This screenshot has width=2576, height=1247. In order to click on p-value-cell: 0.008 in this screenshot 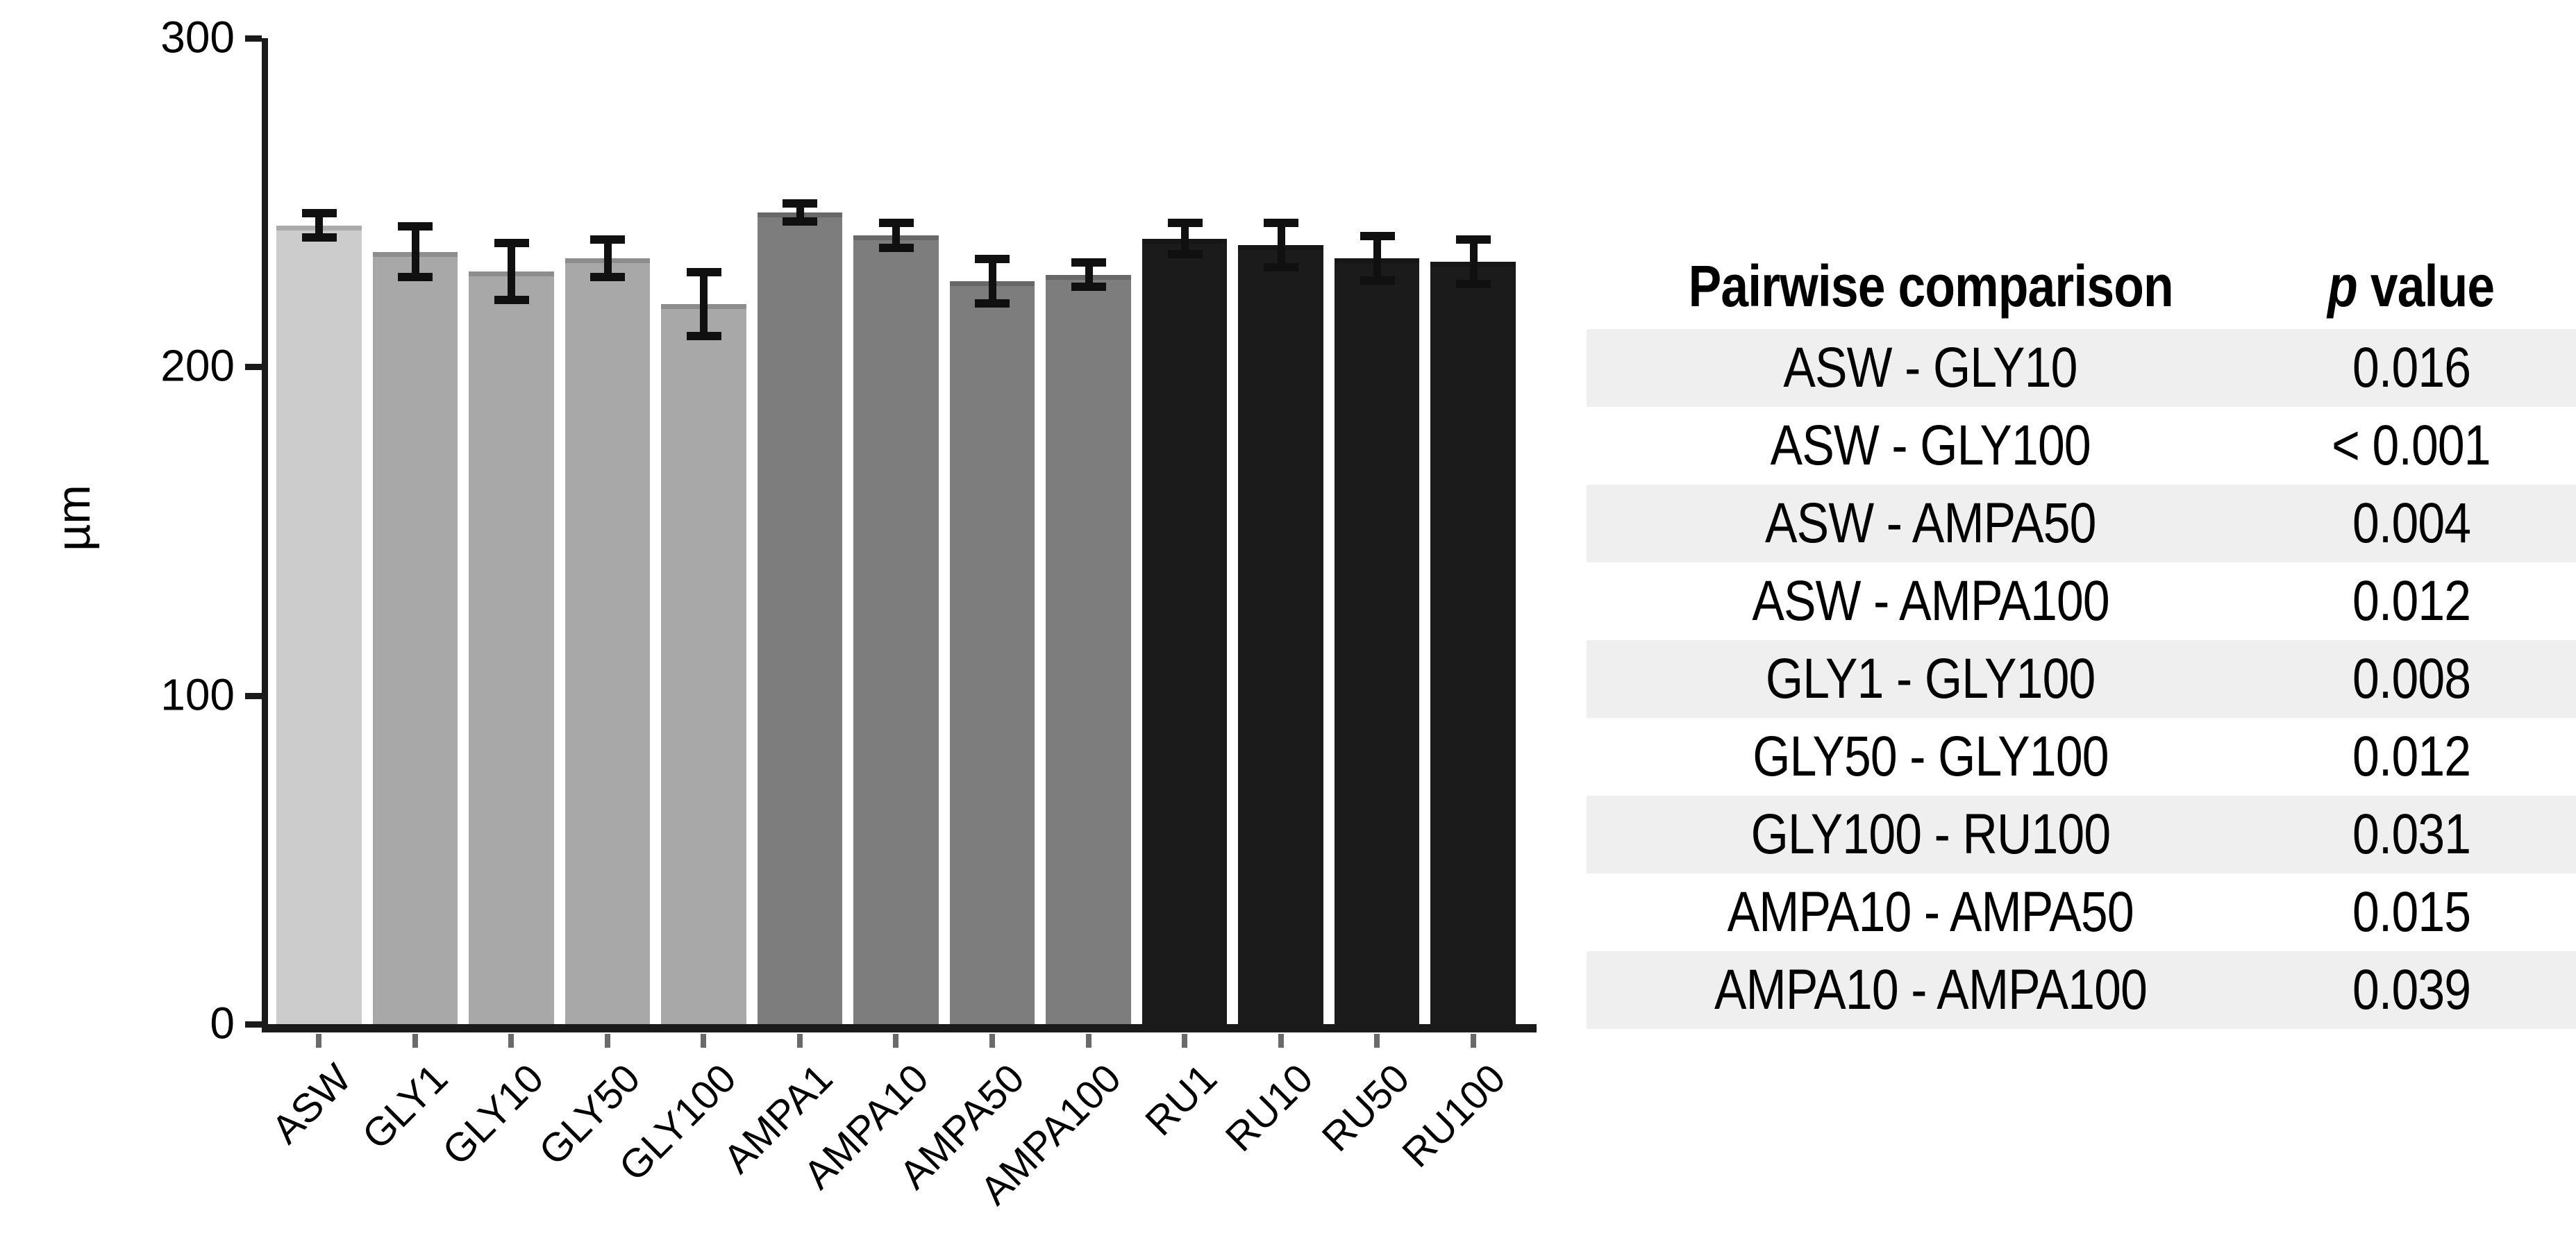, I will do `click(2425, 679)`.